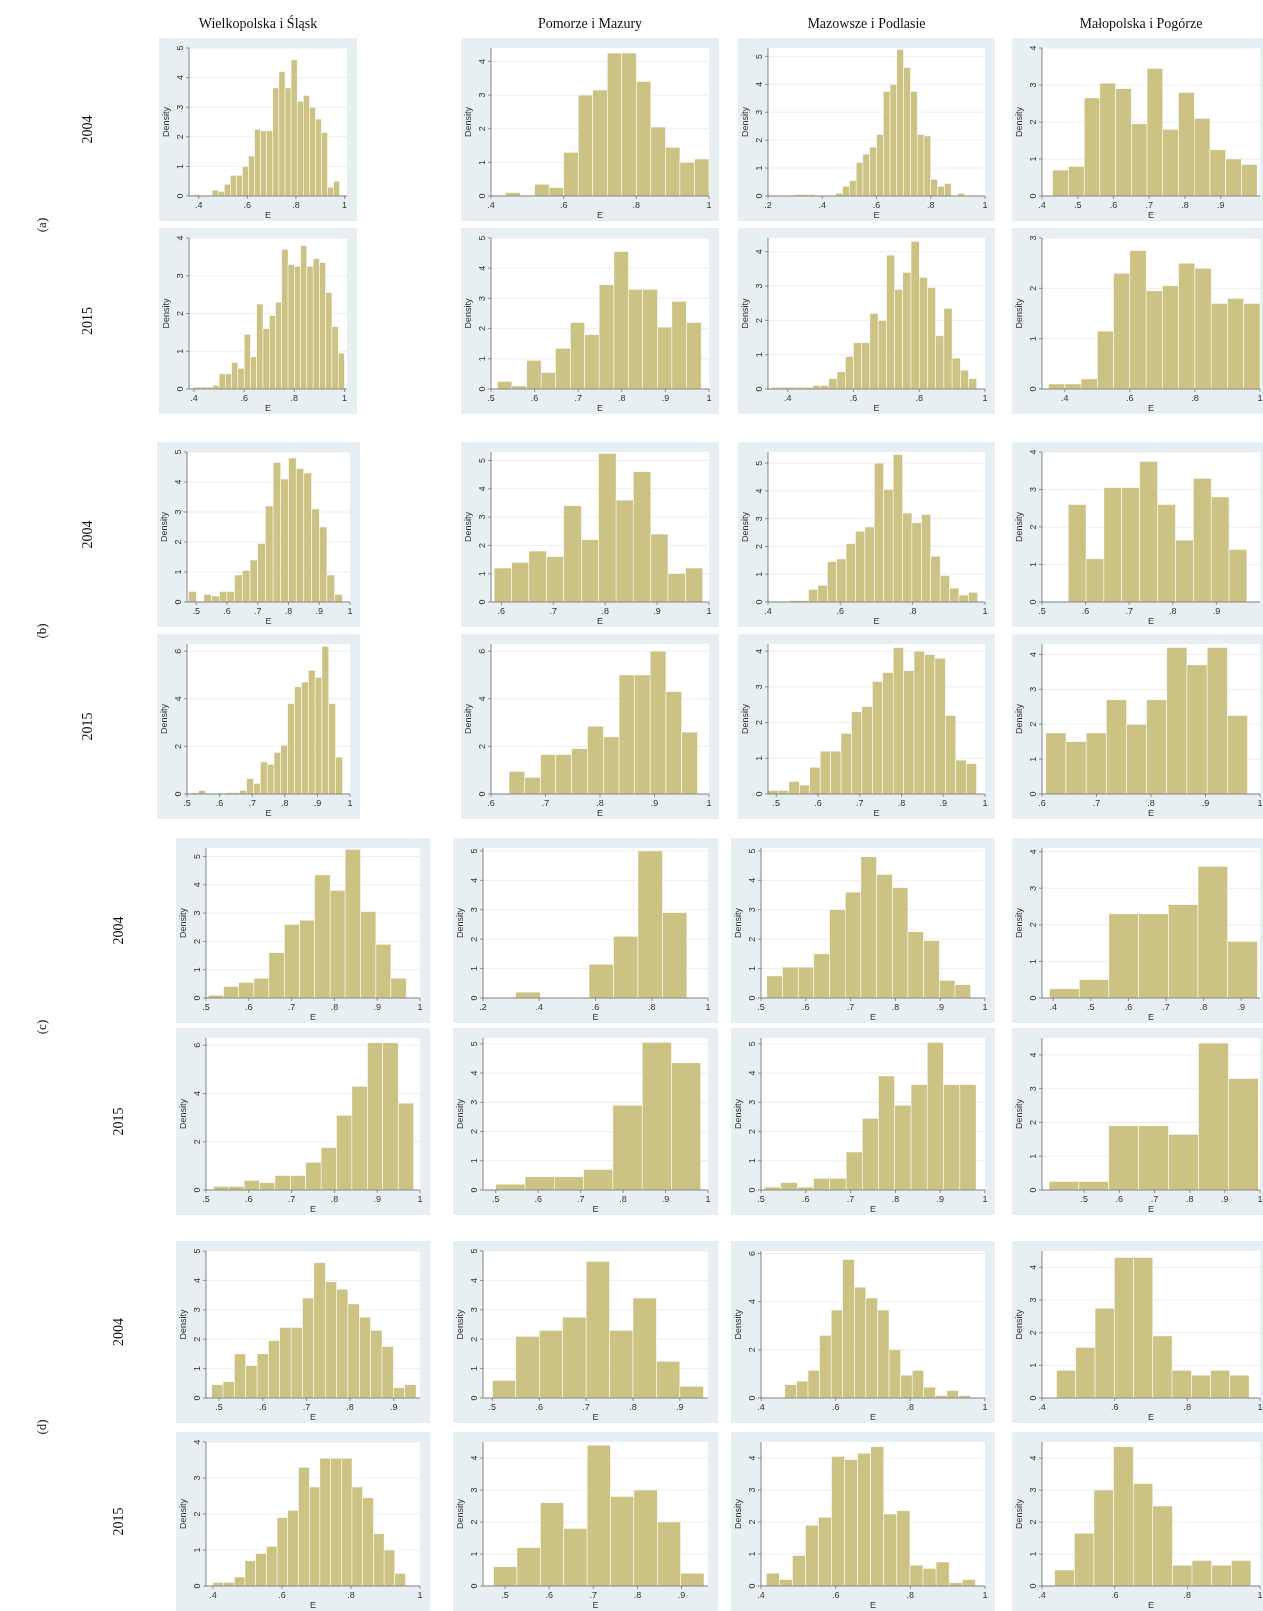 The width and height of the screenshot is (1263, 1611). I want to click on text: 2015, so click(118, 1521).